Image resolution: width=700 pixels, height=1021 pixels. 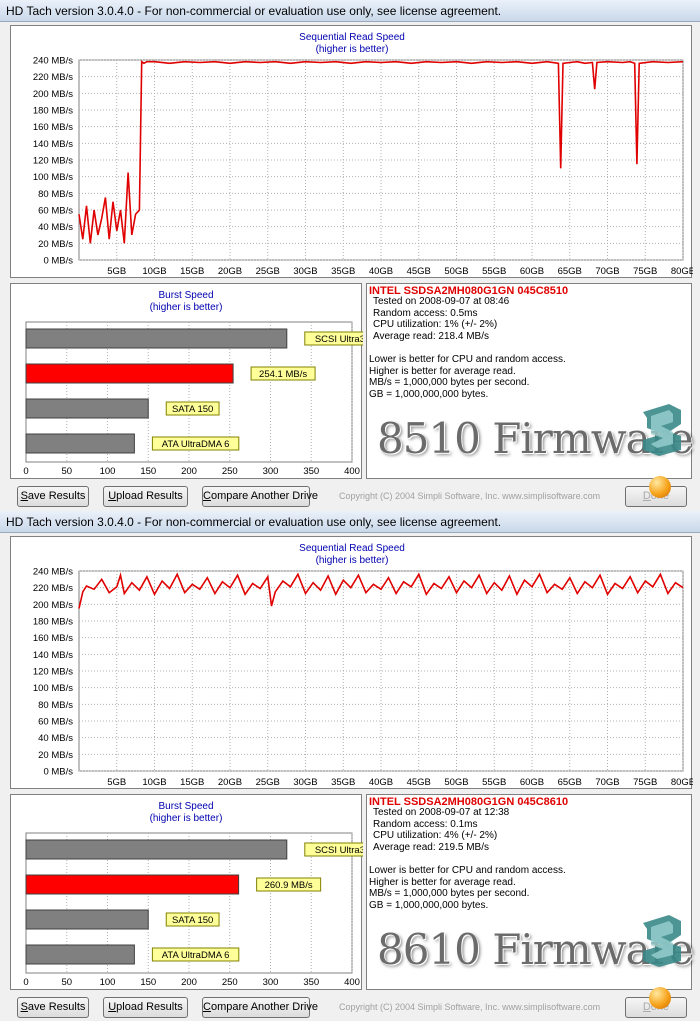 What do you see at coordinates (55, 227) in the screenshot?
I see `y-tick-label: 40 MB/s` at bounding box center [55, 227].